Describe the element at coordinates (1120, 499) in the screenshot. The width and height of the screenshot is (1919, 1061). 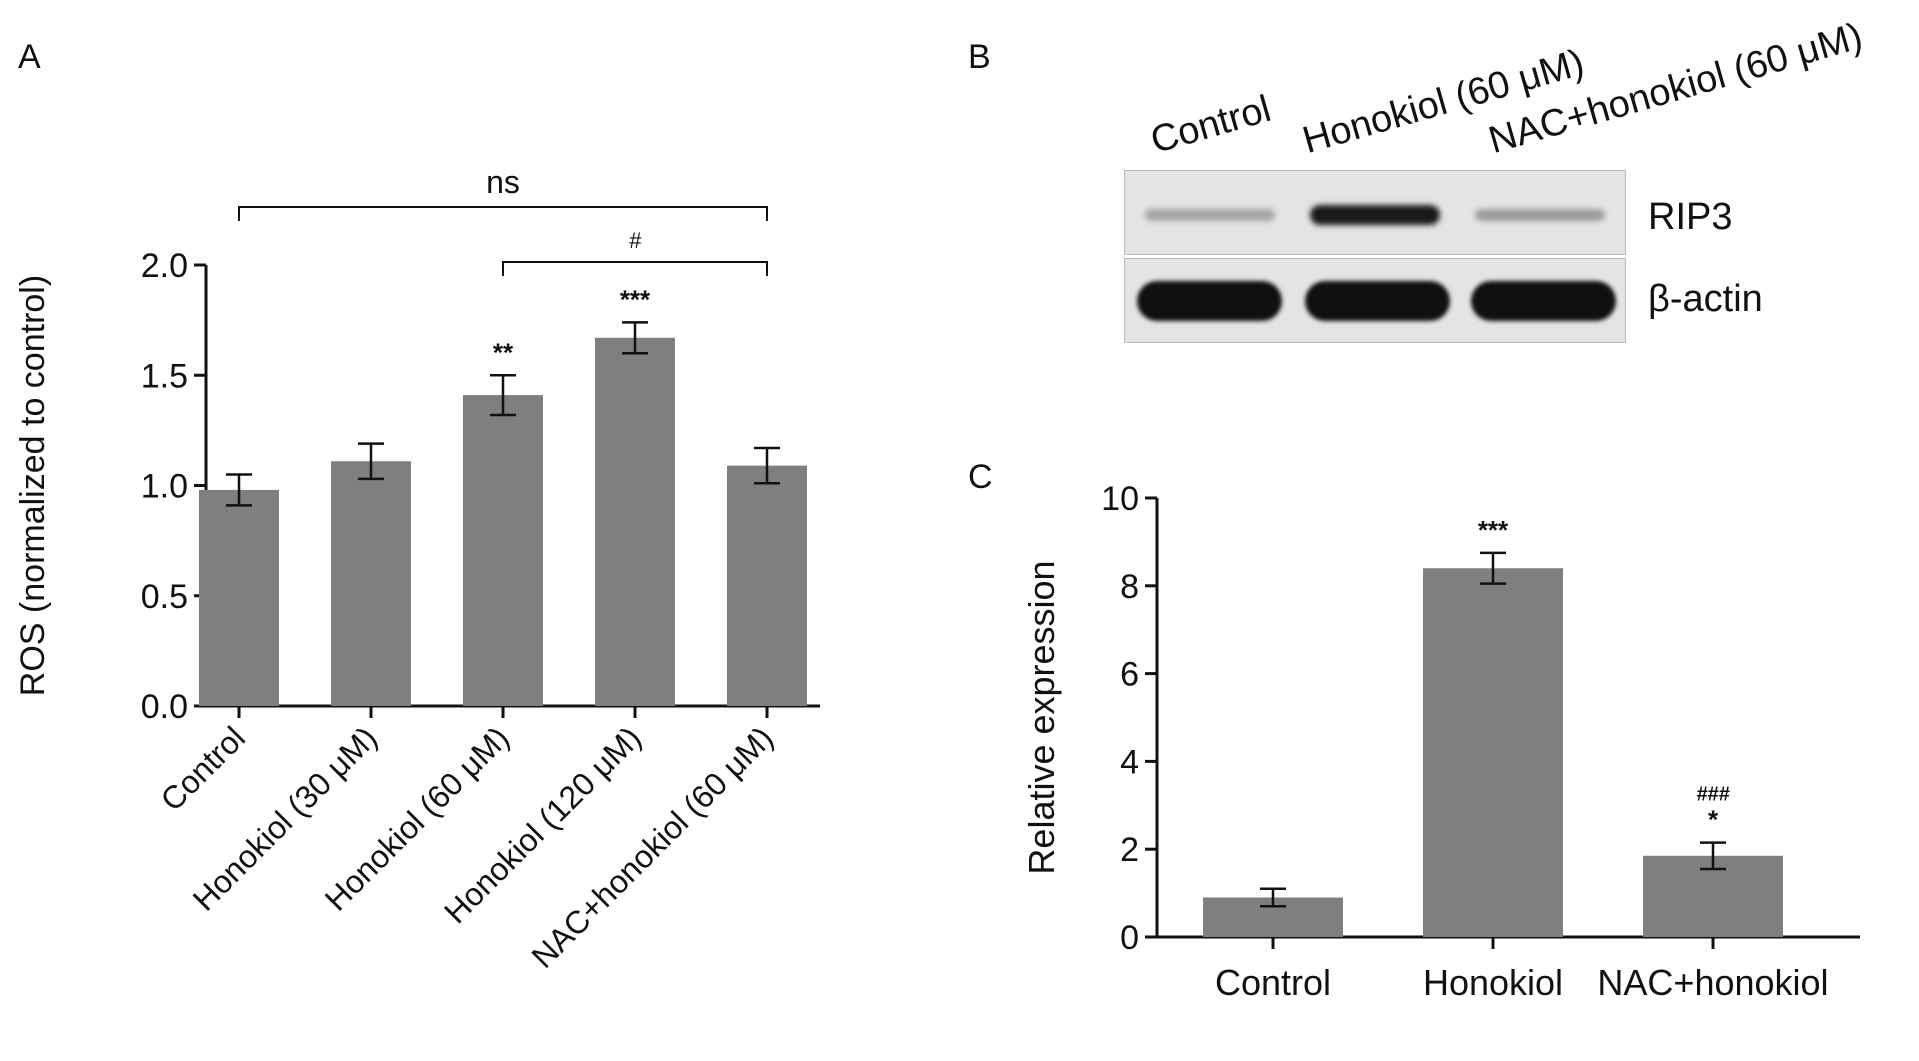
I see `y-tick-label: 10` at that location.